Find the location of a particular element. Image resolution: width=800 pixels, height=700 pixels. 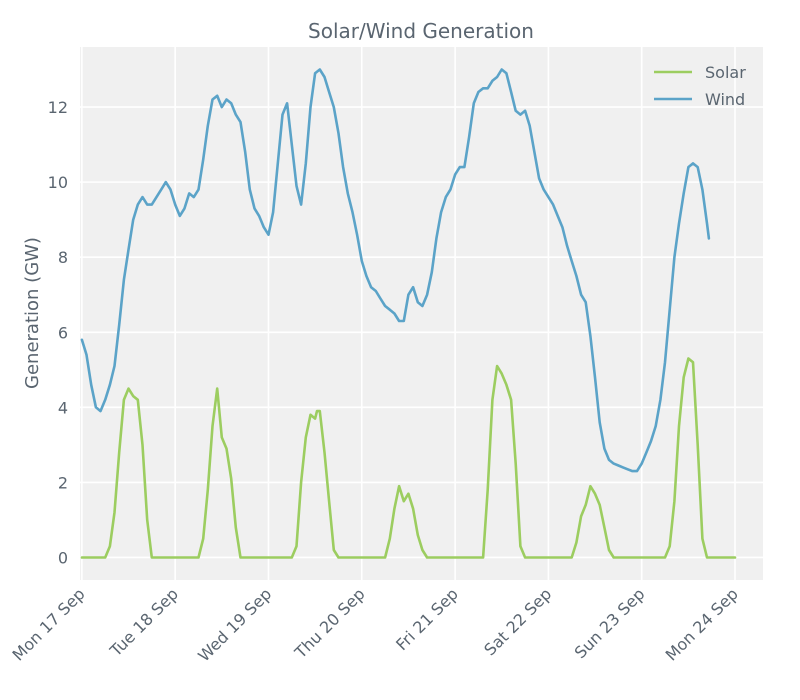

x-tick-label: Mon 24 Sep is located at coordinates (702, 624).